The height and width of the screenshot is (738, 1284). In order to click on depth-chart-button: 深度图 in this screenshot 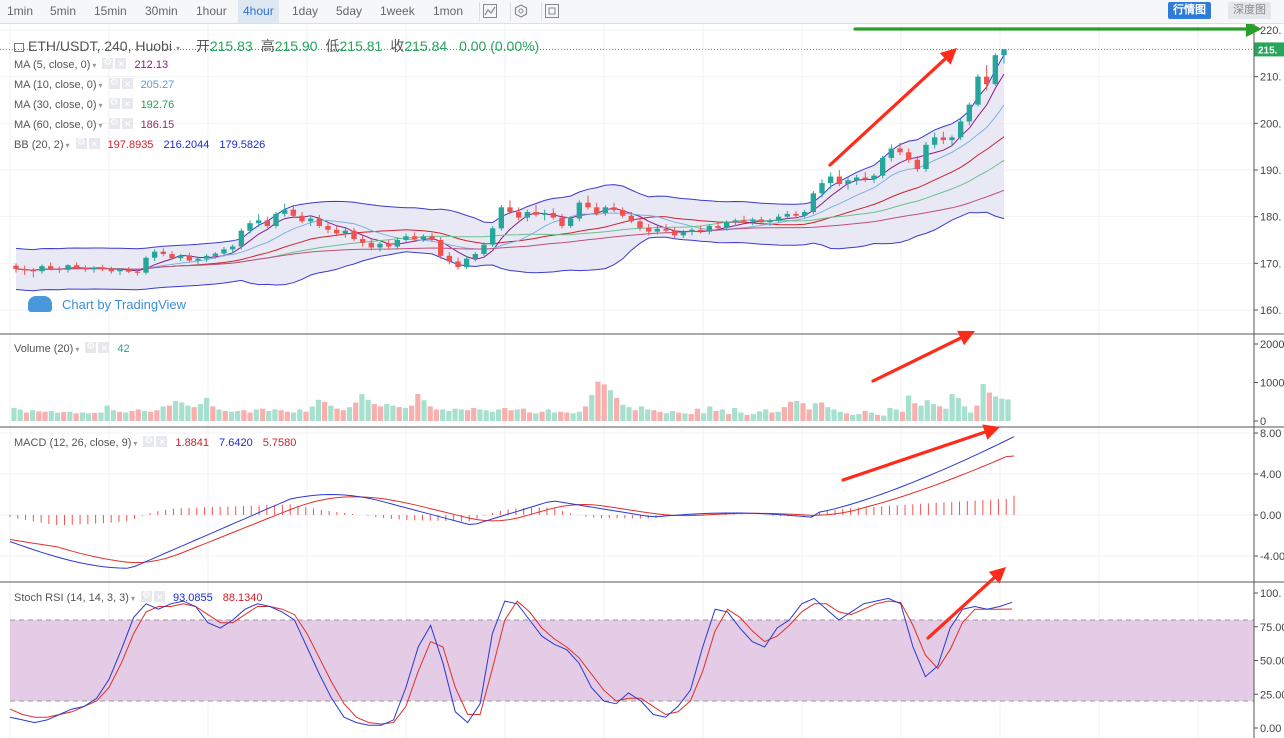, I will do `click(1249, 10)`.